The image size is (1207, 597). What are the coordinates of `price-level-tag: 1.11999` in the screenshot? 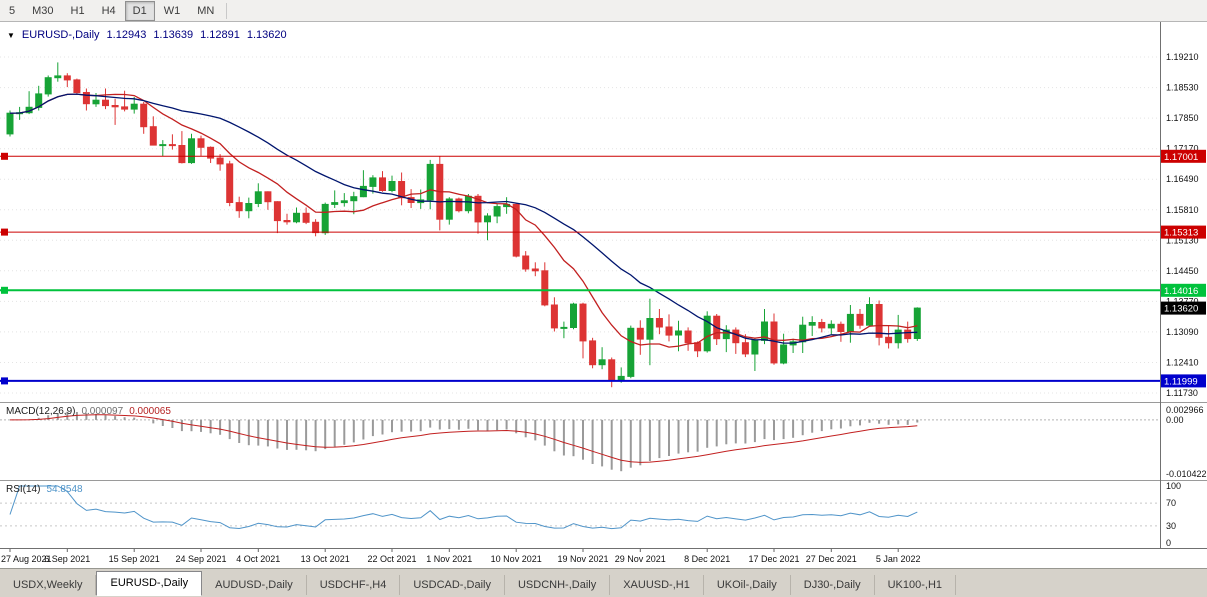 It's located at (1183, 381).